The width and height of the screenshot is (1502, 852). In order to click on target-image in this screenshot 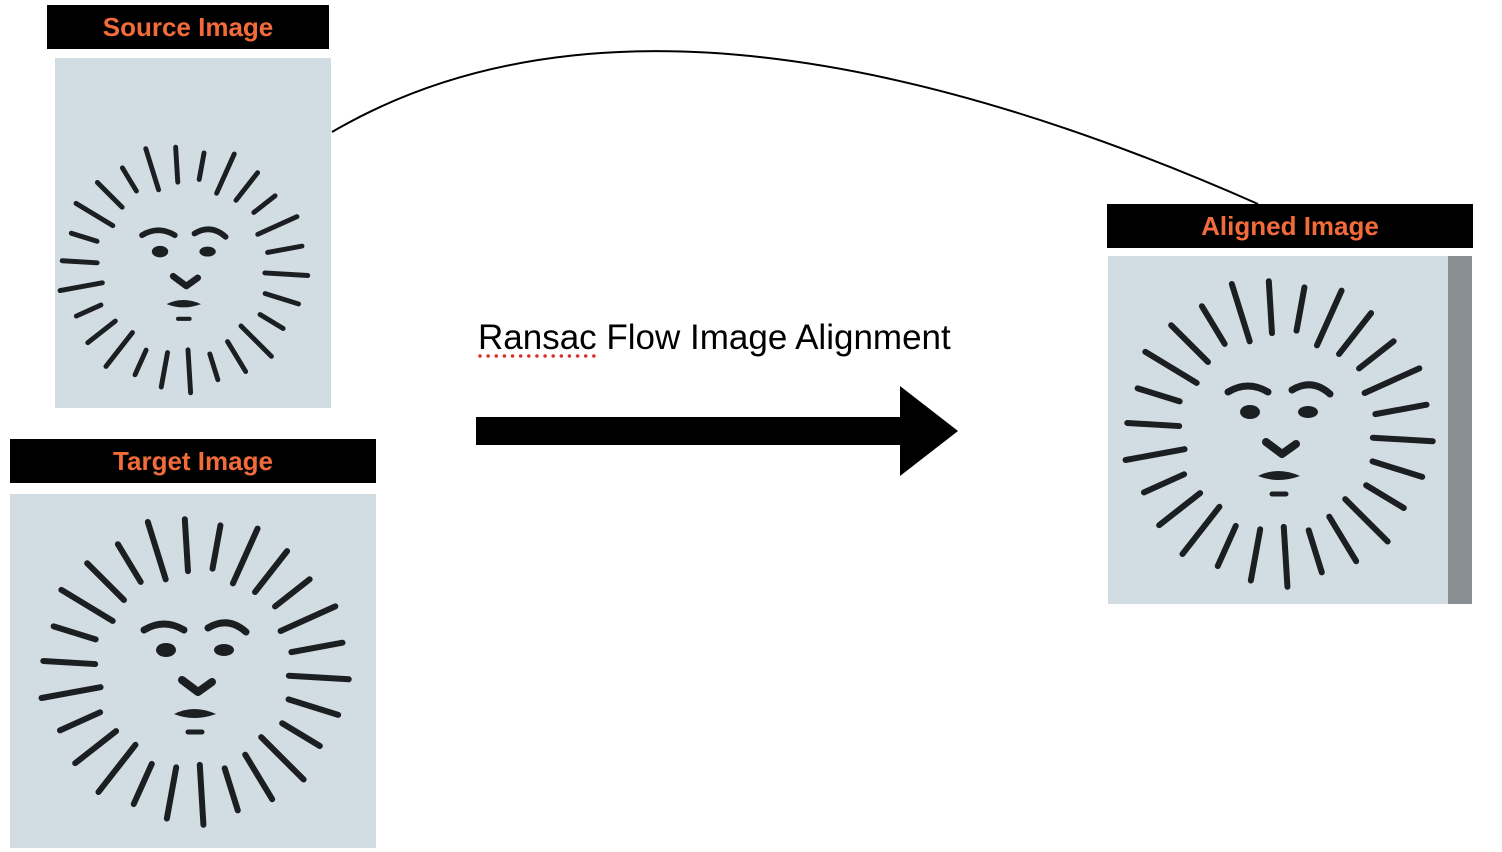, I will do `click(193, 671)`.